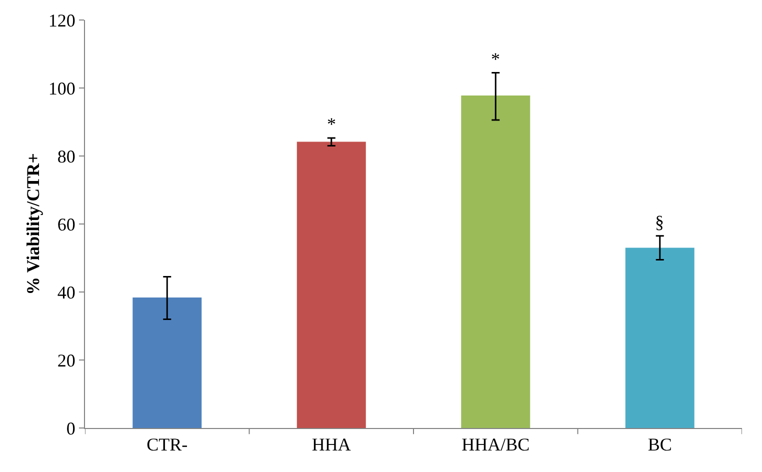 Image resolution: width=762 pixels, height=472 pixels. Describe the element at coordinates (167, 444) in the screenshot. I see `x-tick-label: CTR-` at that location.